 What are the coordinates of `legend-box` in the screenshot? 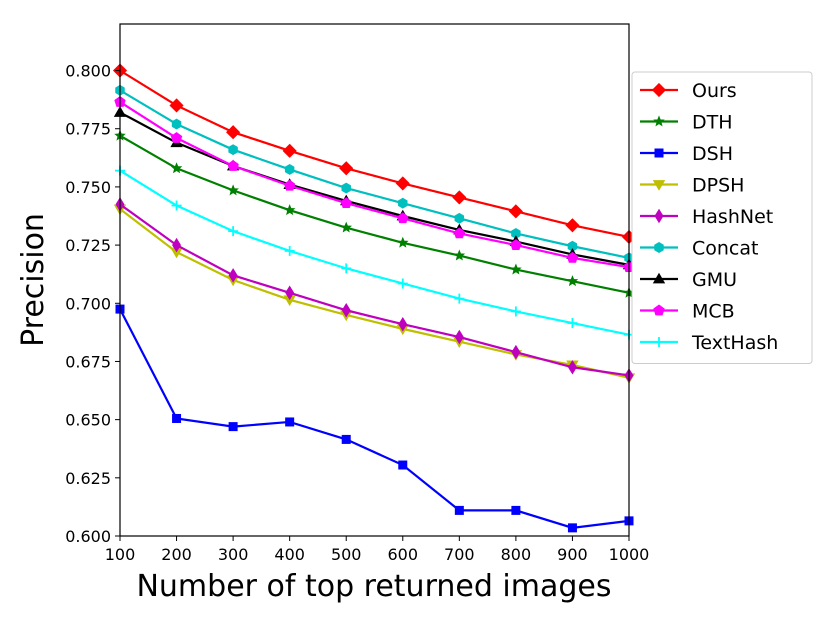 It's located at (722, 217).